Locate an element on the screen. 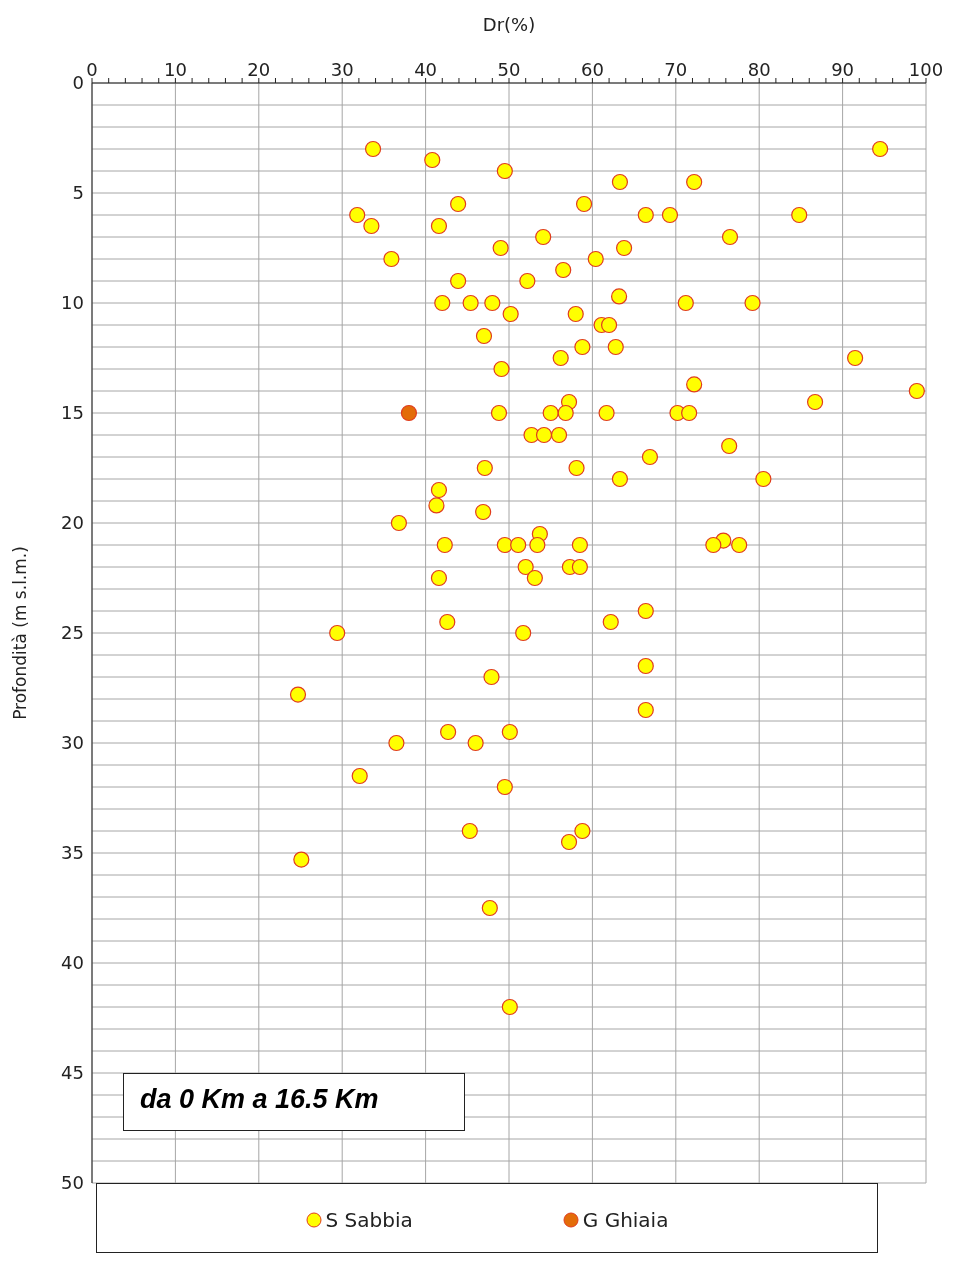 This screenshot has width=958, height=1263. y-tick-label: 30 is located at coordinates (72, 743).